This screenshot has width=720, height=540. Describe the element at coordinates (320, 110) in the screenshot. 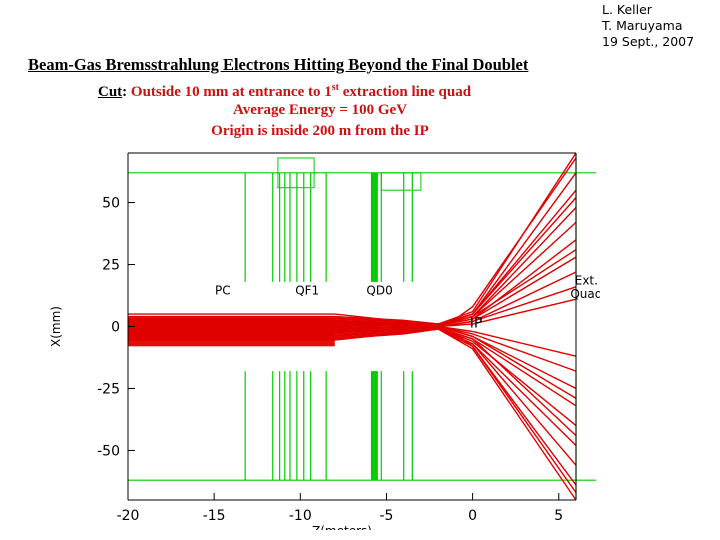

I see `subtitle-energy: Average Energy = 100 GeV` at that location.